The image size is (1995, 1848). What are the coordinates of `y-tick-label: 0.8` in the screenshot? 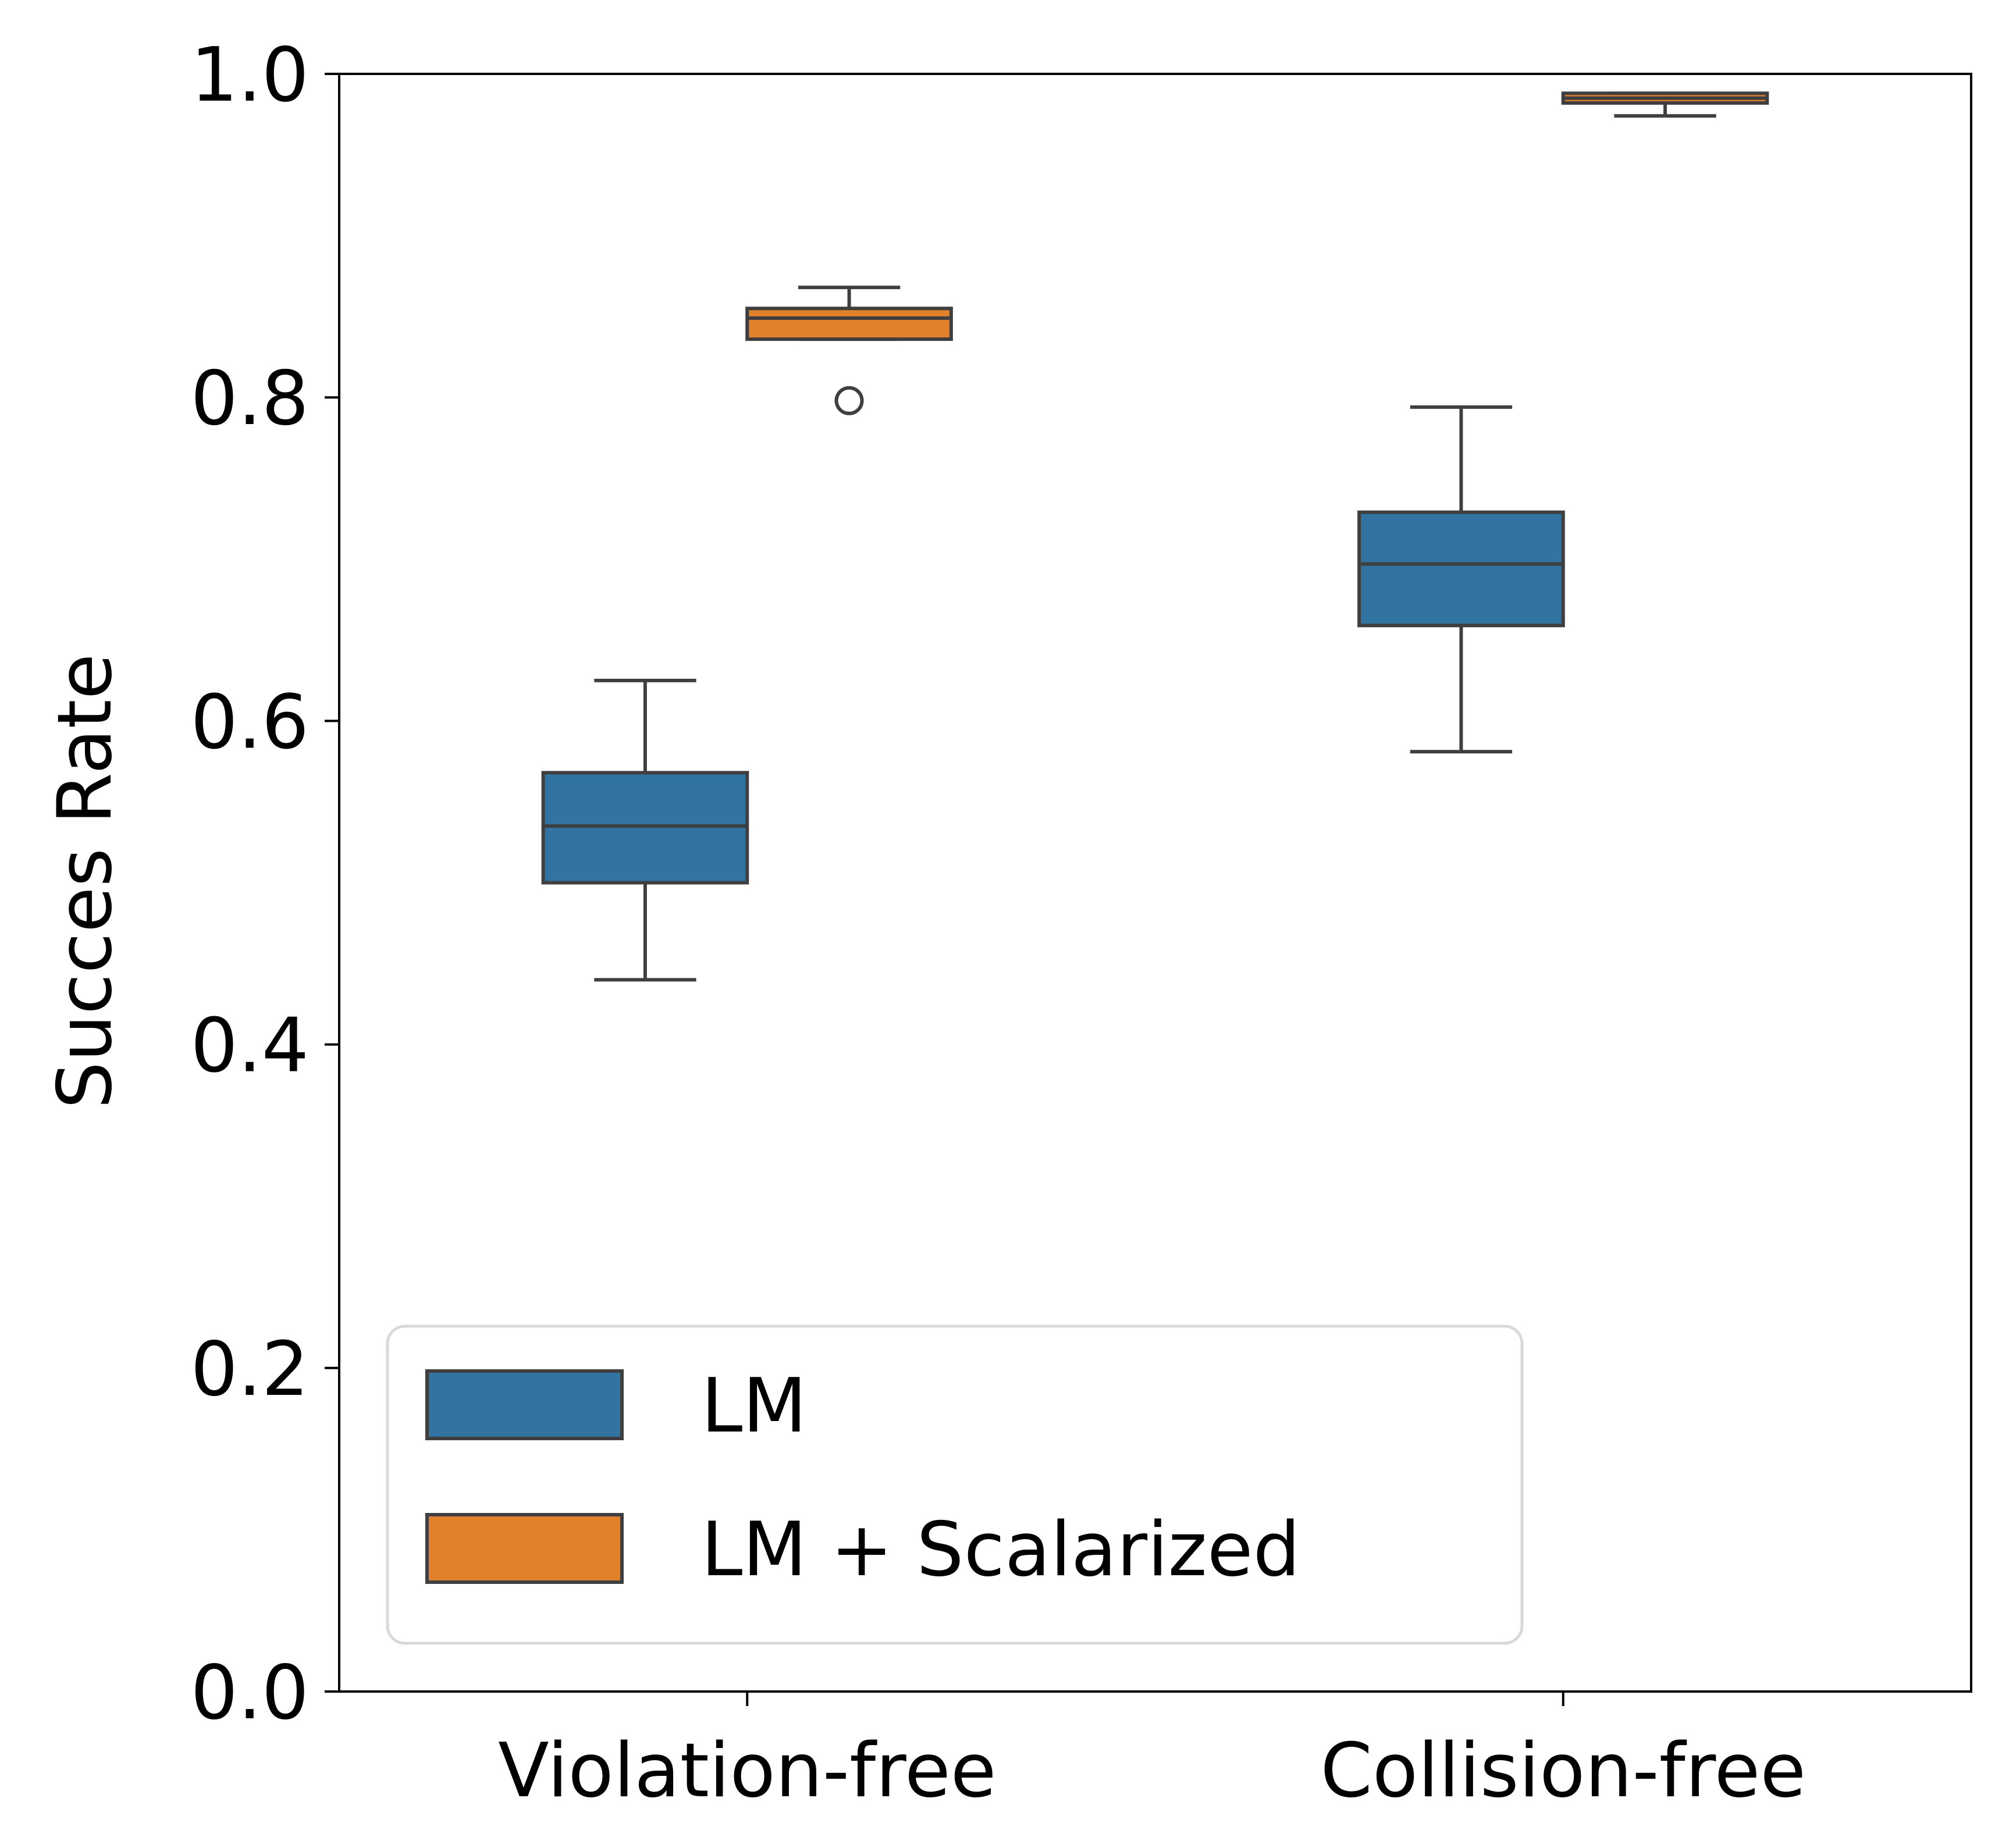 It's located at (250, 398).